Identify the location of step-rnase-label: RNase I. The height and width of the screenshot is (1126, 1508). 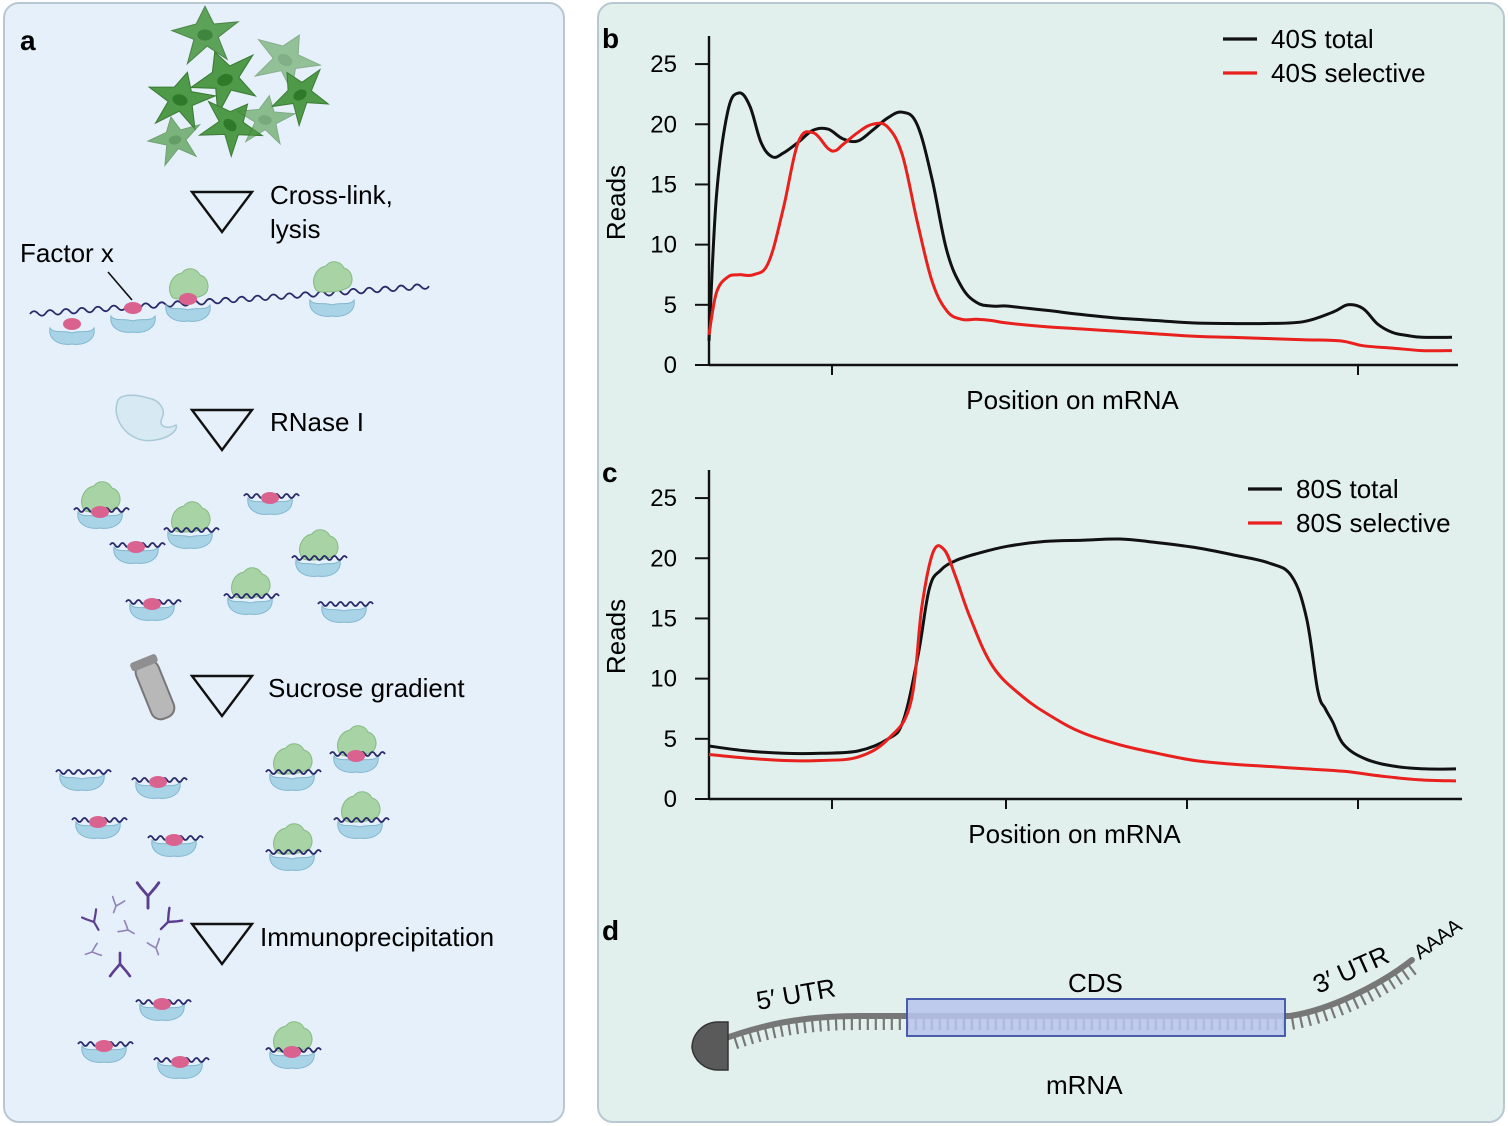
(317, 422).